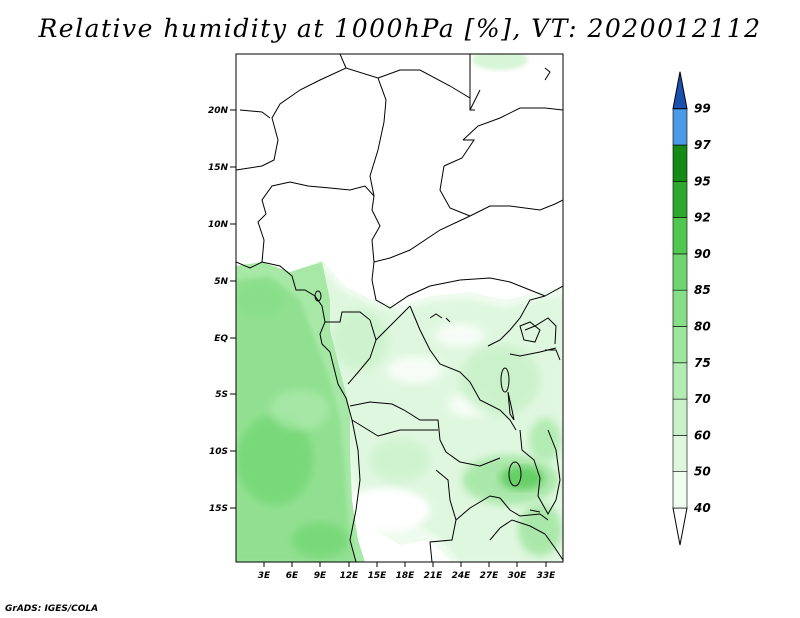  Describe the element at coordinates (434, 576) in the screenshot. I see `lon-label: 21E` at that location.